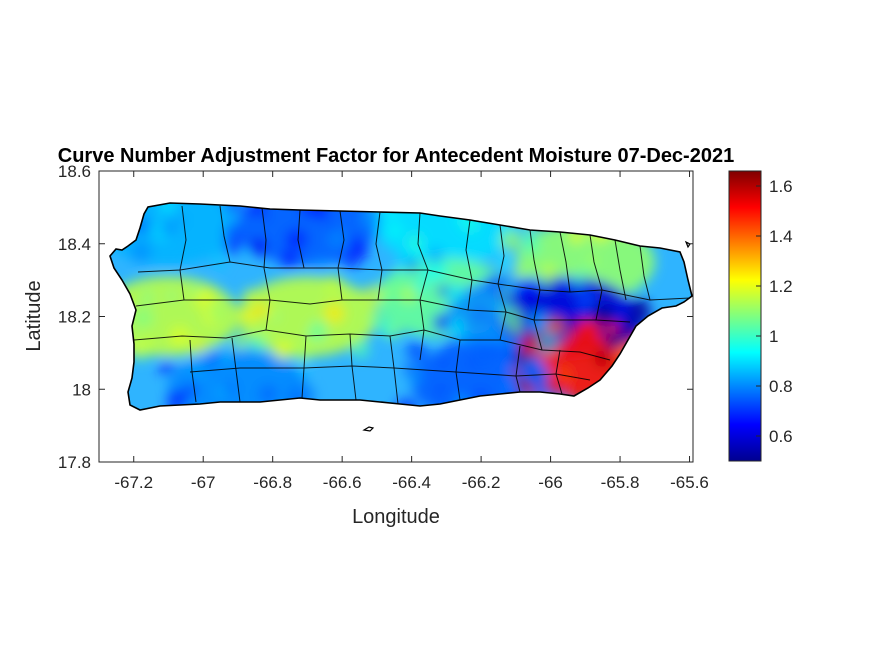 The height and width of the screenshot is (656, 875). I want to click on colorbar: 0.6 0.8 1 1.2 1.4 1.6, so click(760, 316).